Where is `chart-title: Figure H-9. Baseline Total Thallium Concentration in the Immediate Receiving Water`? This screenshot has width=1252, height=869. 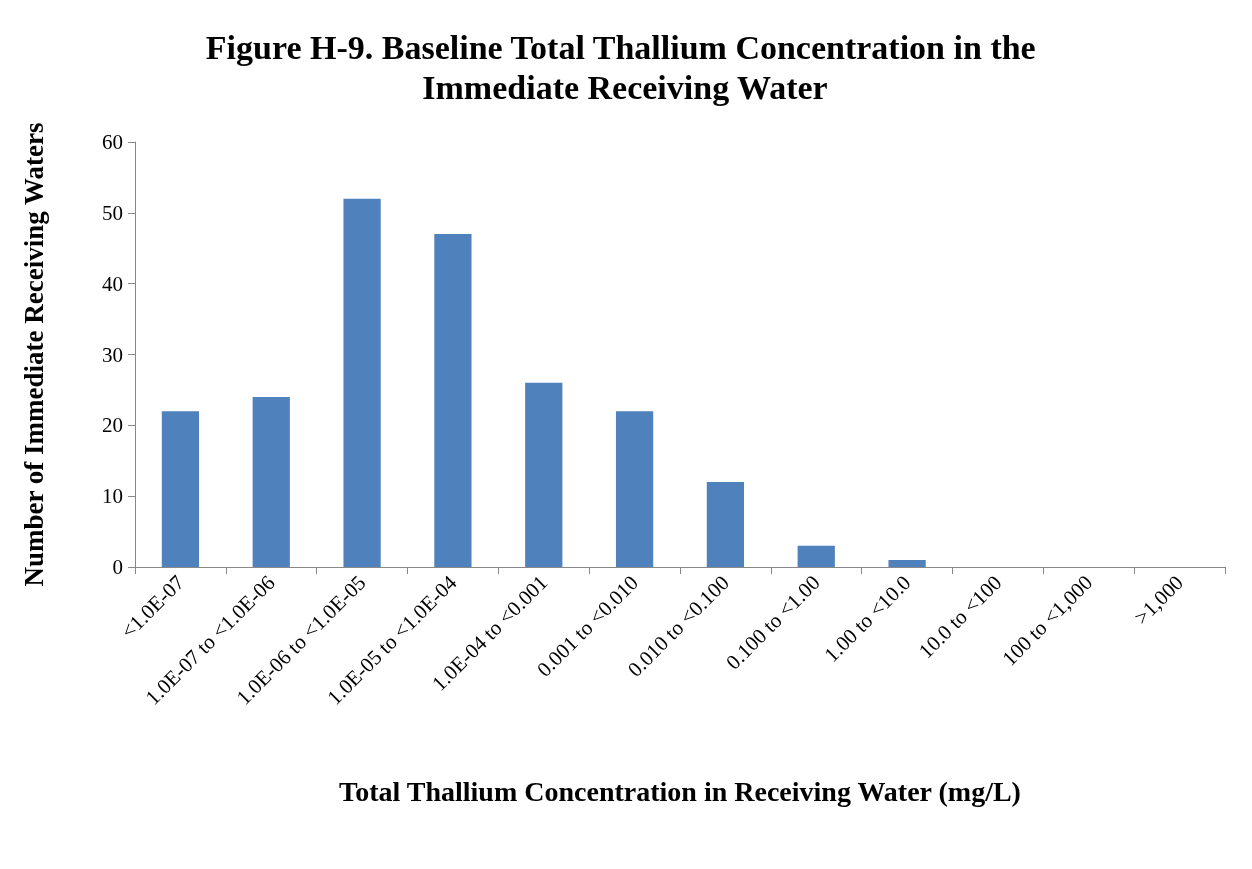
chart-title: Figure H-9. Baseline Total Thallium Concentration in the Immediate Receiving Water is located at coordinates (625, 67).